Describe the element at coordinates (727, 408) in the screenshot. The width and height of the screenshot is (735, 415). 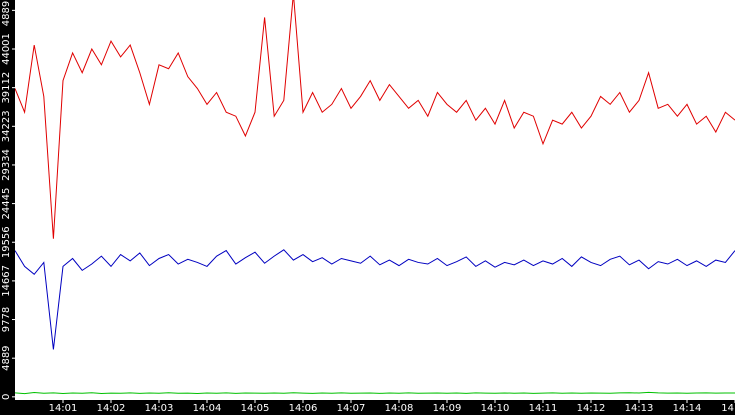
I see `x-tick-label: 14` at that location.